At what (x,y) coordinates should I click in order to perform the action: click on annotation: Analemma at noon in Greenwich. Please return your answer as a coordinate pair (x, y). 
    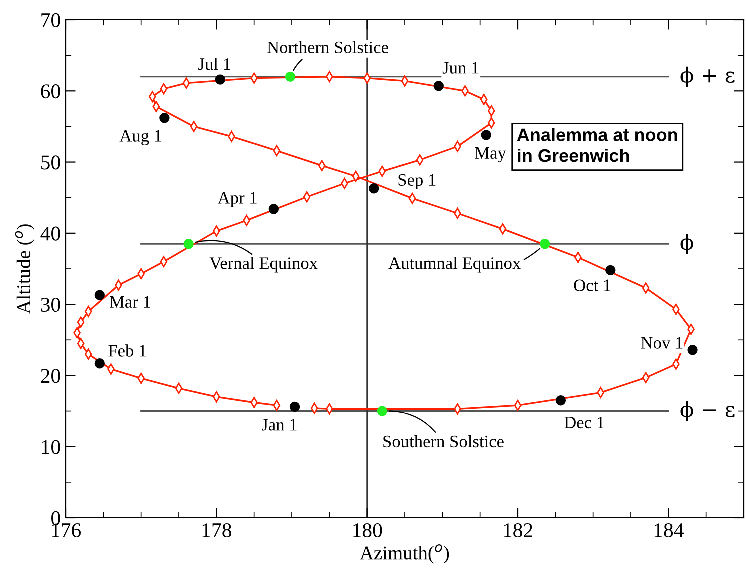
    Looking at the image, I should click on (597, 145).